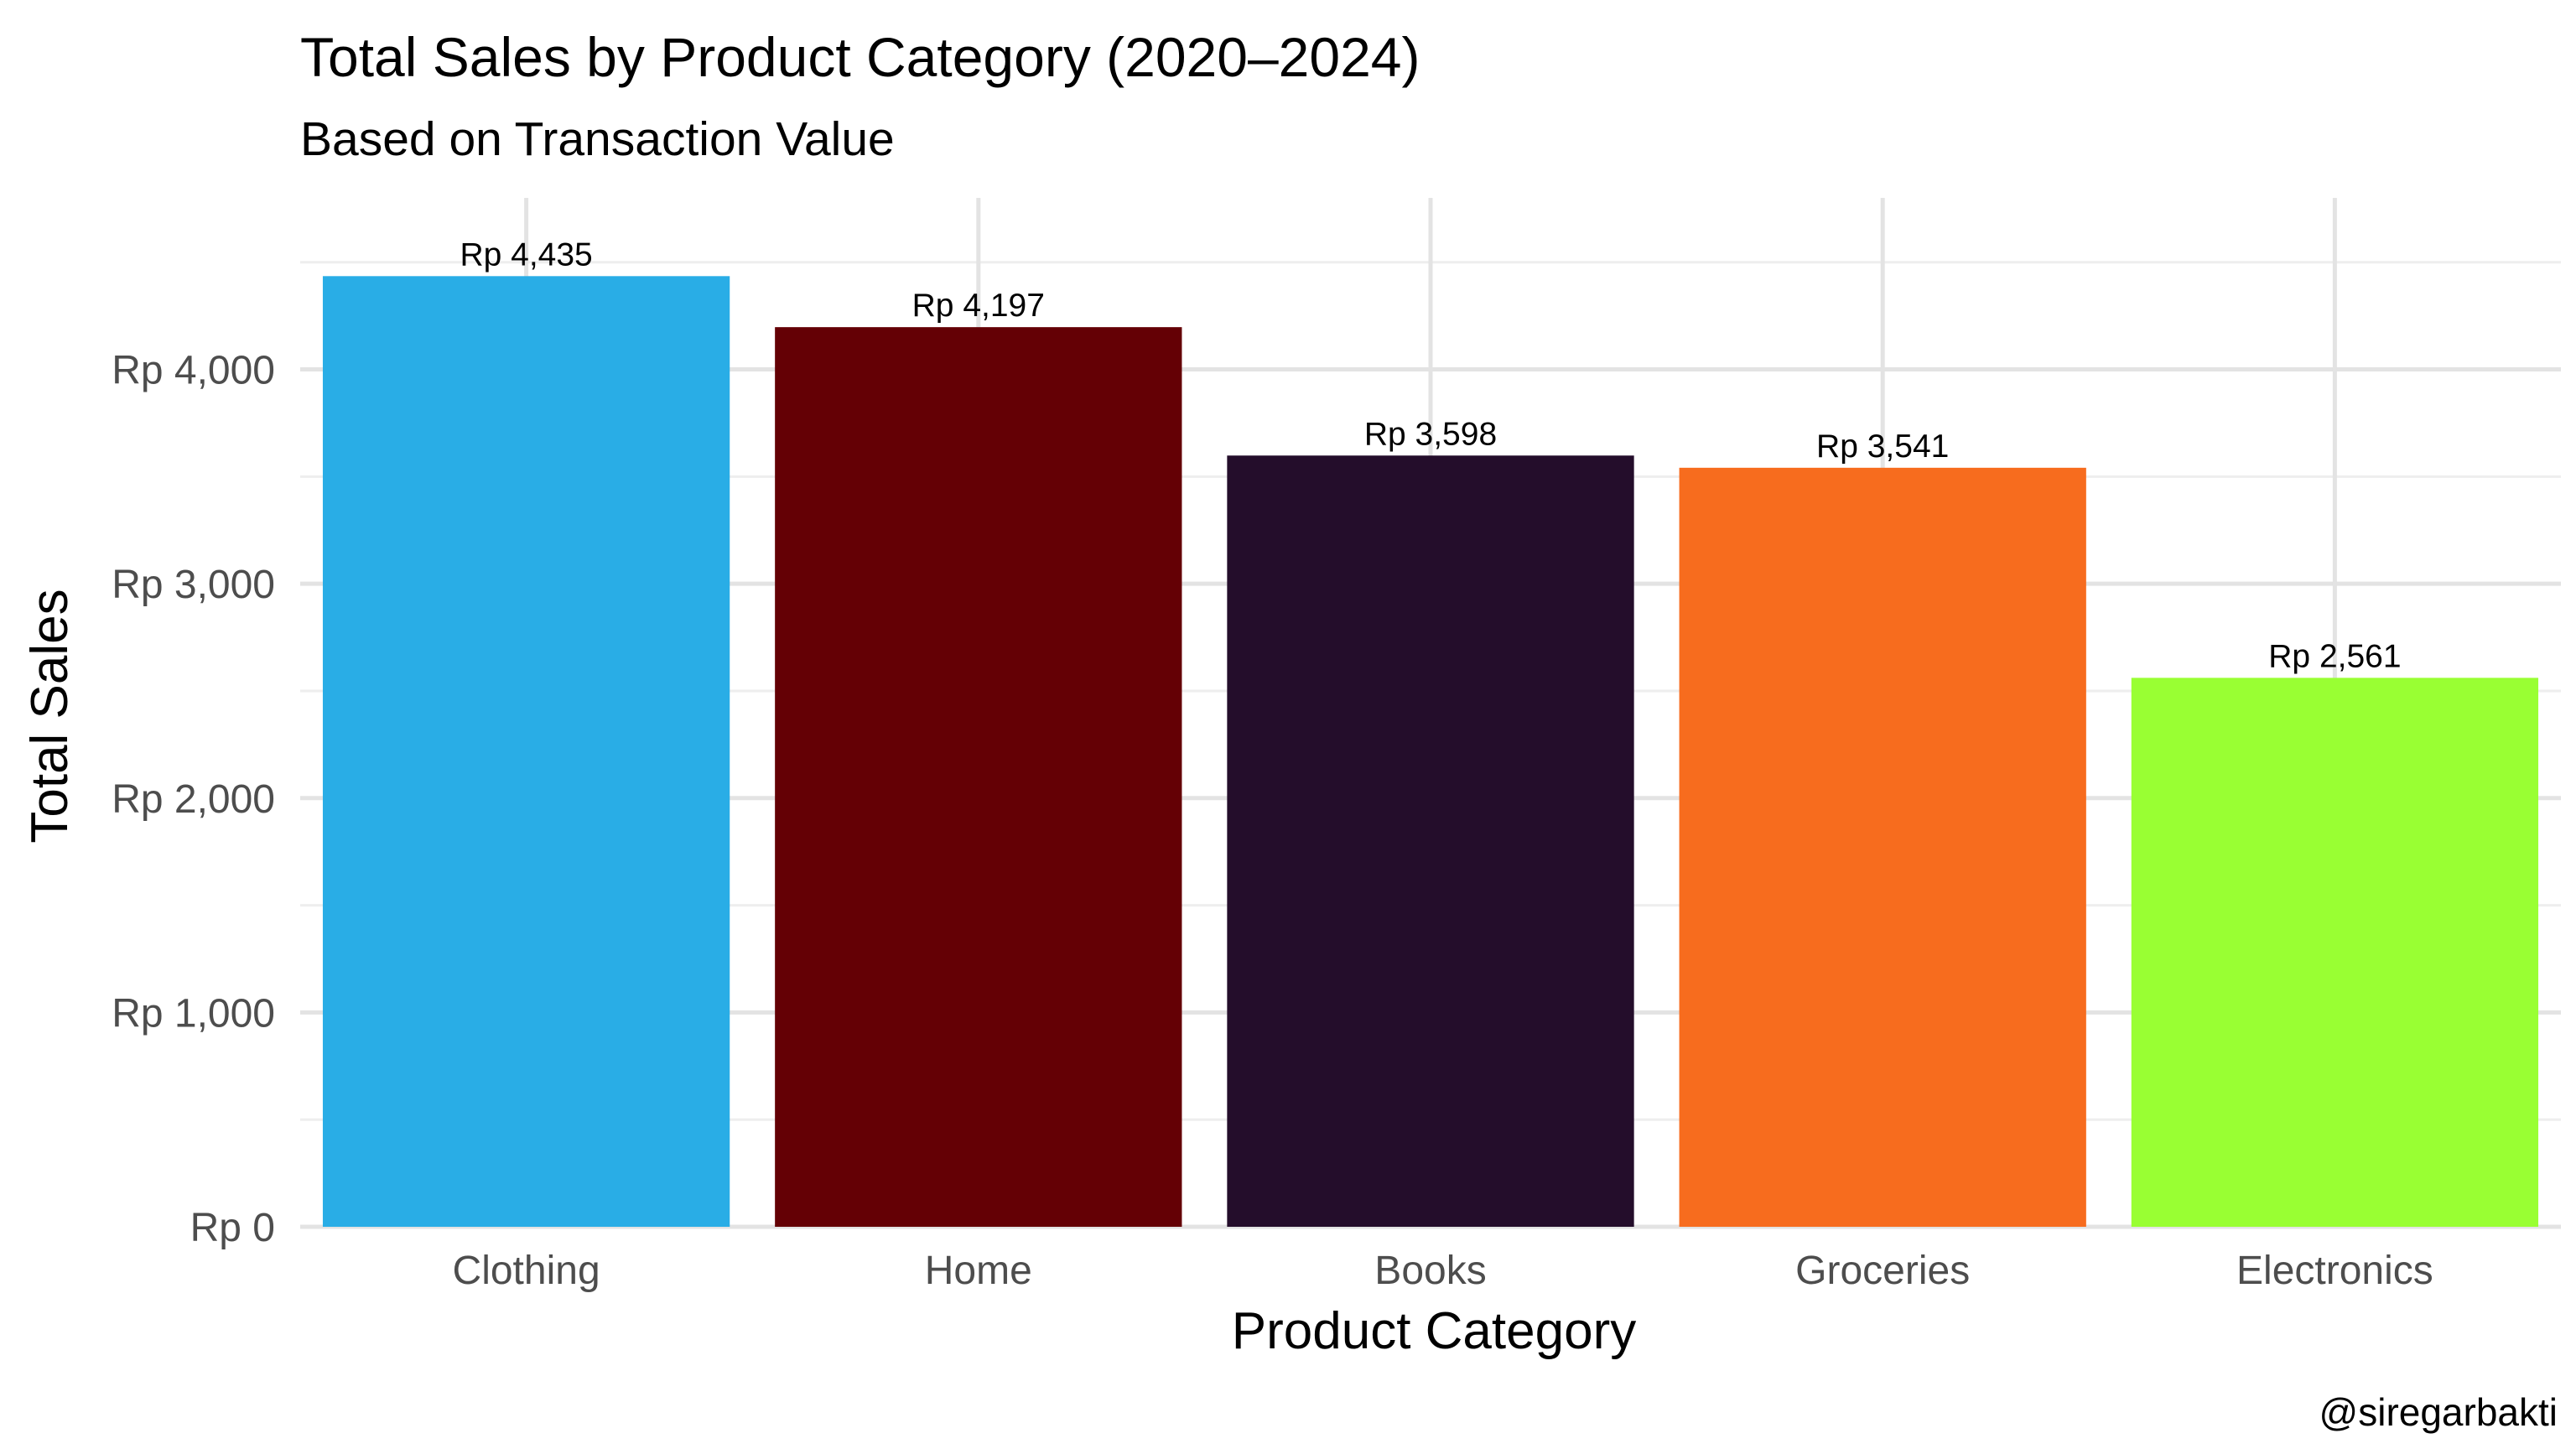  I want to click on data-label-home: Rp 4,197, so click(978, 306).